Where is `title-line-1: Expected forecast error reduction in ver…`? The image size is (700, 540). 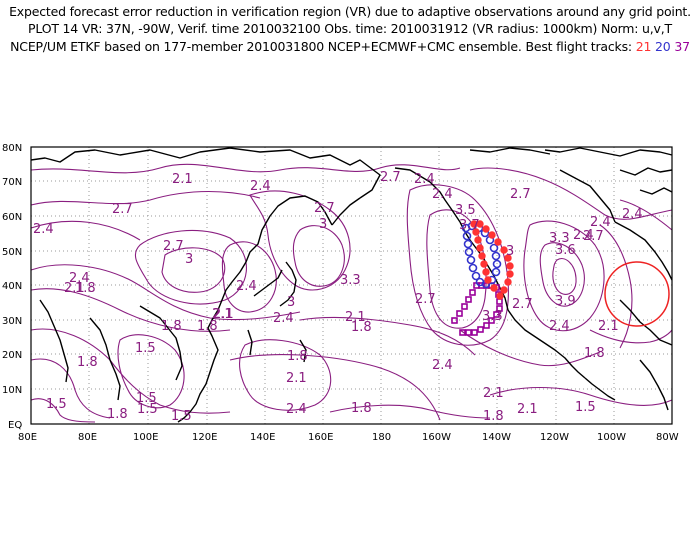
title-line-1: Expected forecast error reduction in ver… is located at coordinates (350, 11).